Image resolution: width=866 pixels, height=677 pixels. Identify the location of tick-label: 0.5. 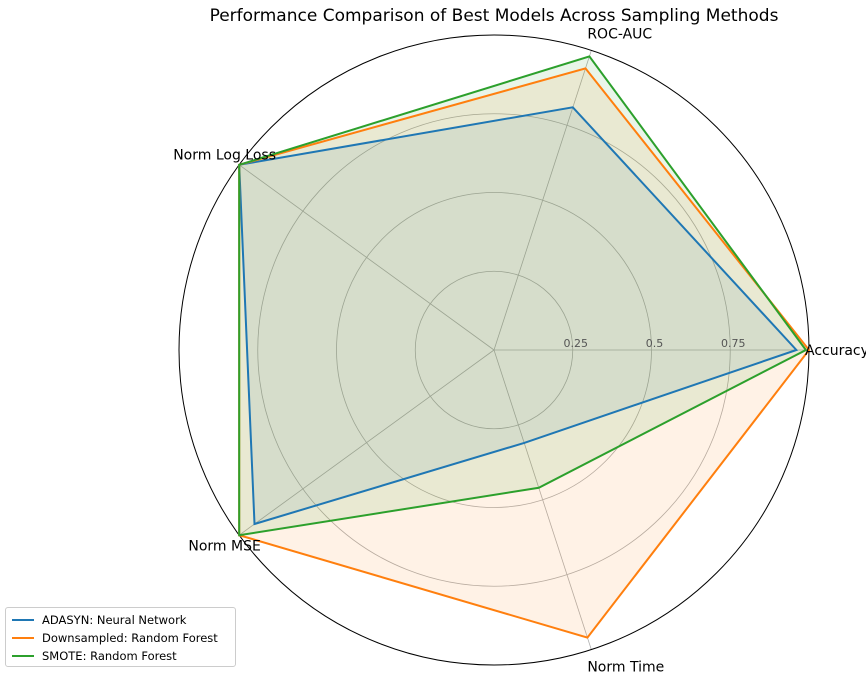
(655, 343).